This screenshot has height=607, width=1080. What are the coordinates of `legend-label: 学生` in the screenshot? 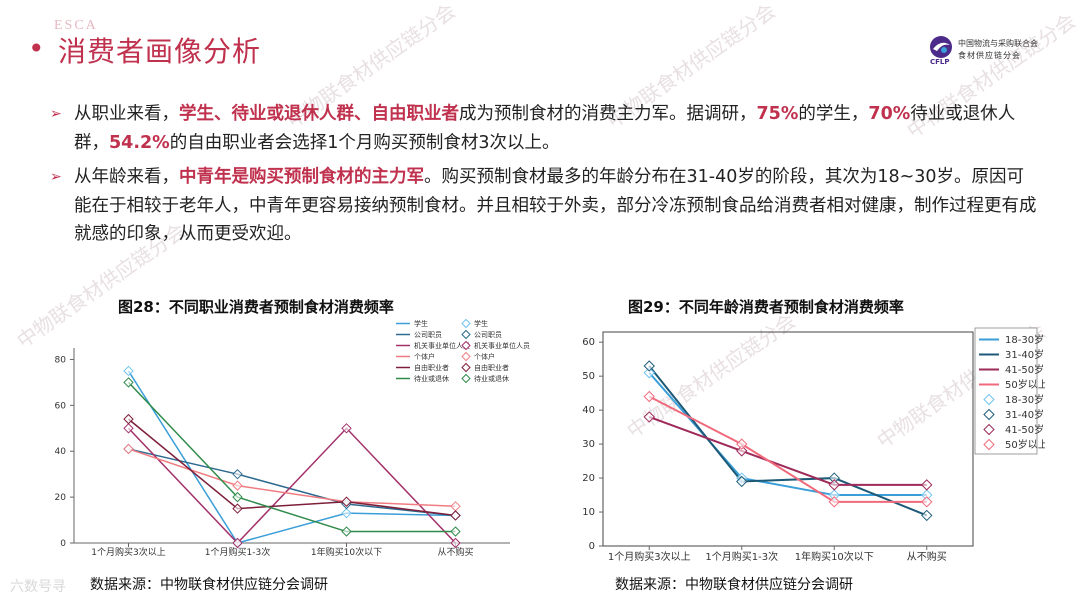 It's located at (481, 323).